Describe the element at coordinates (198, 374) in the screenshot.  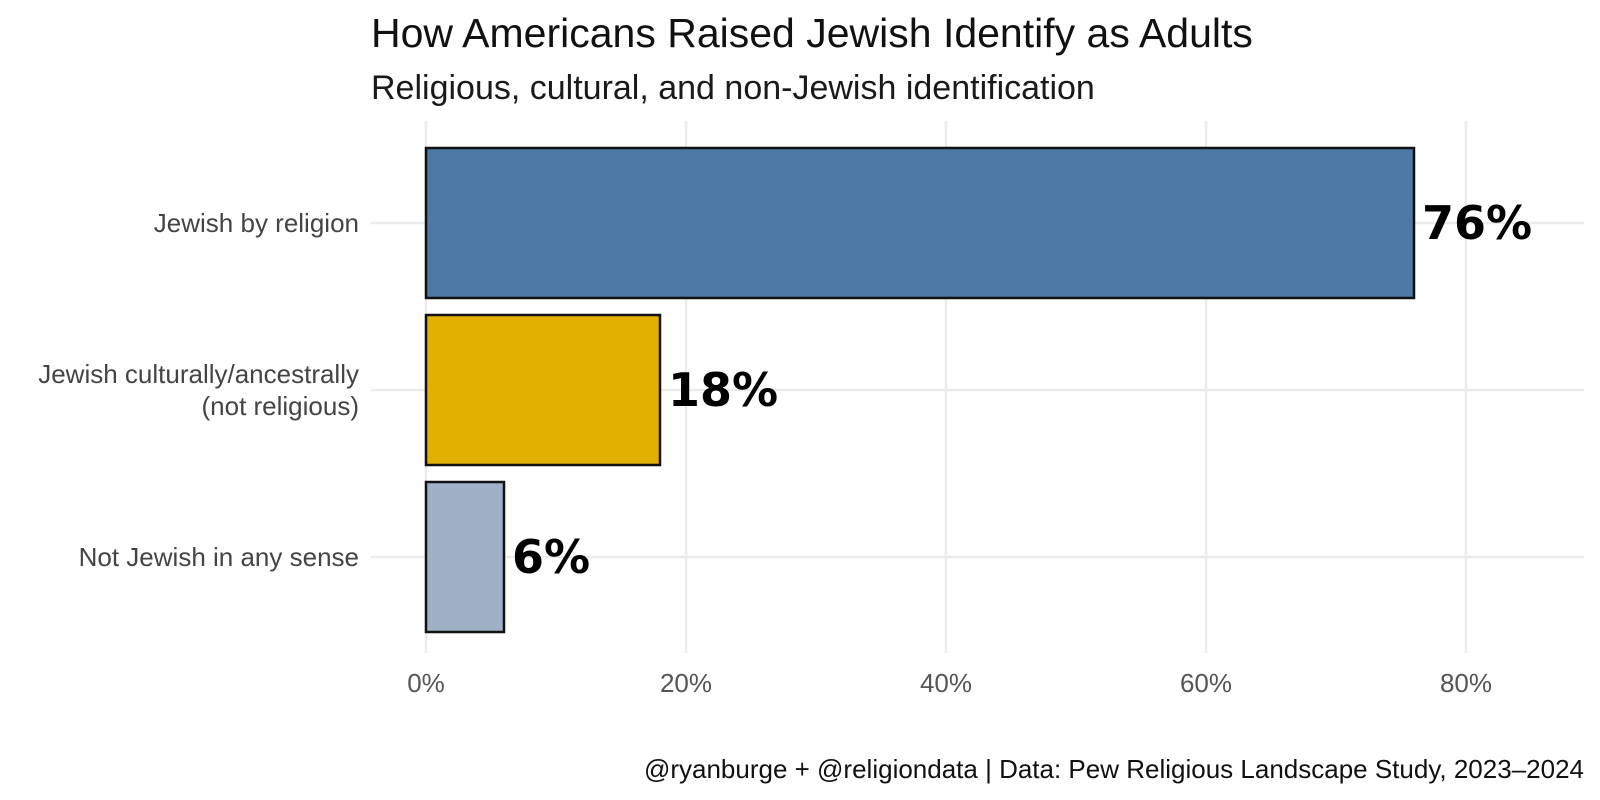
I see `y-tick-label: Jewish culturally/ancestrally` at that location.